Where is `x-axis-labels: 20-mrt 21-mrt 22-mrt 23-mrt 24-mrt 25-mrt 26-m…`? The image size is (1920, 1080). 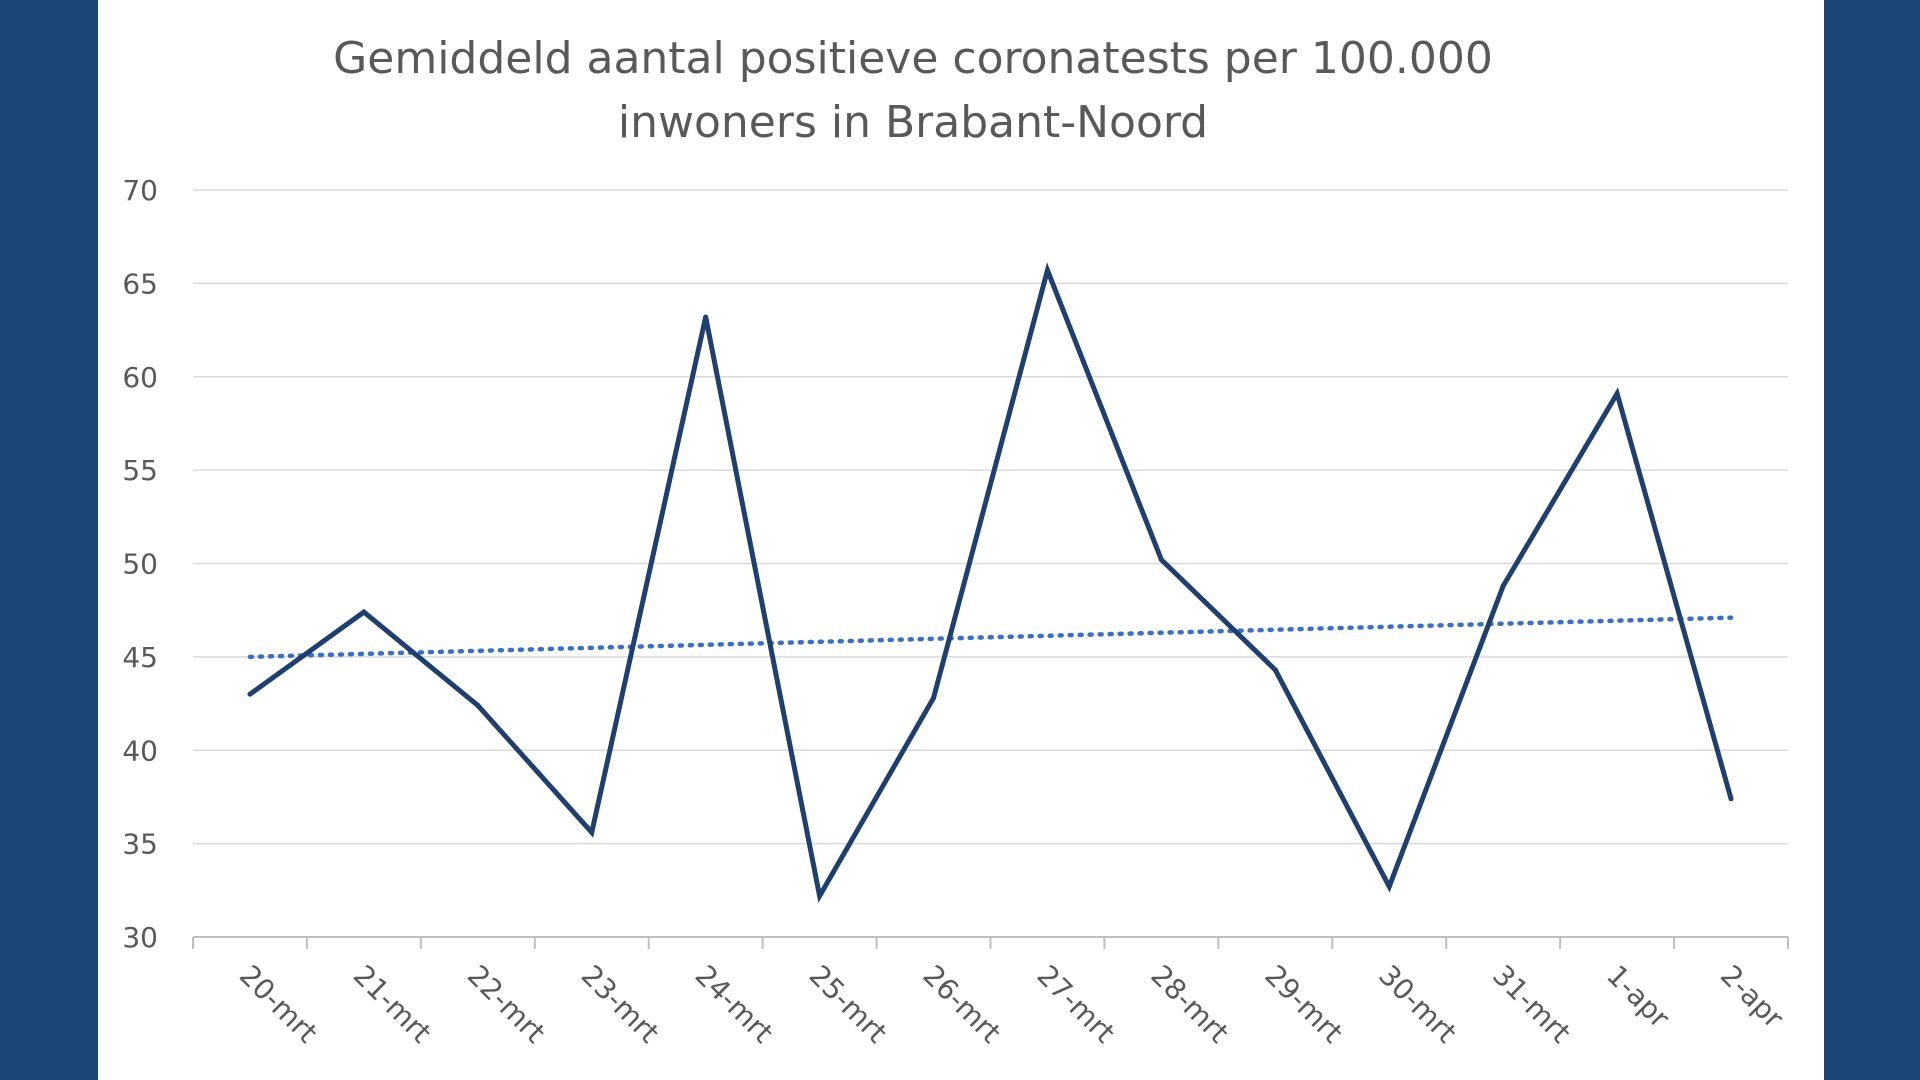
x-axis-labels: 20-mrt 21-mrt 22-mrt 23-mrt 24-mrt 25-mrt 26-m… is located at coordinates (1011, 1004).